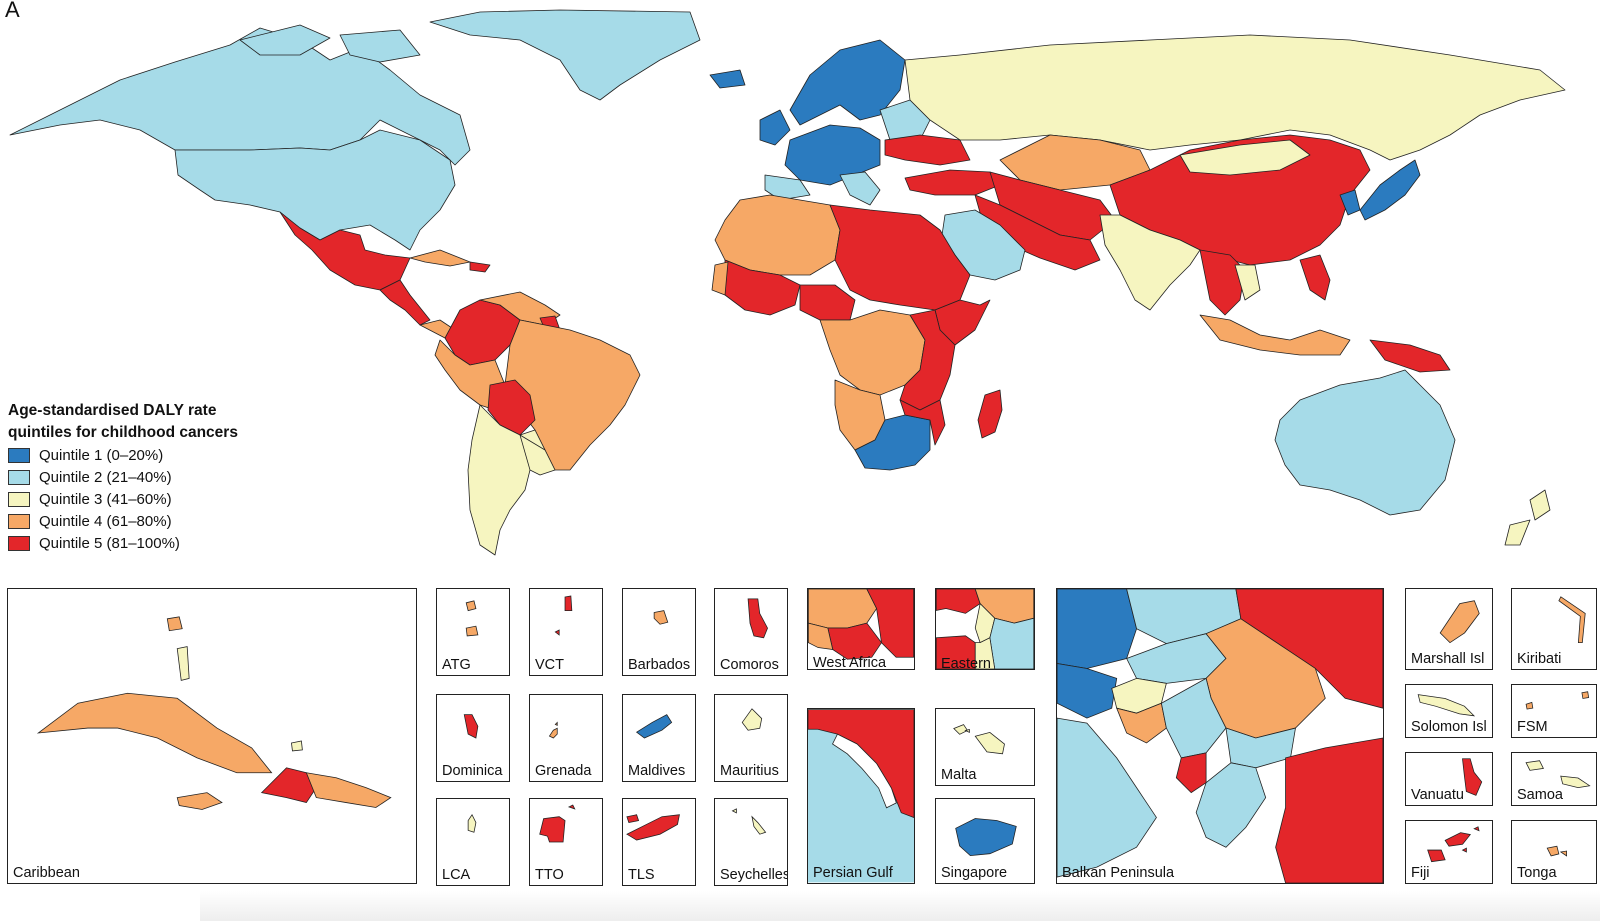 The image size is (1600, 921). Describe the element at coordinates (109, 543) in the screenshot. I see `legend-label-q5: Quintile 5 (81–100%)` at that location.